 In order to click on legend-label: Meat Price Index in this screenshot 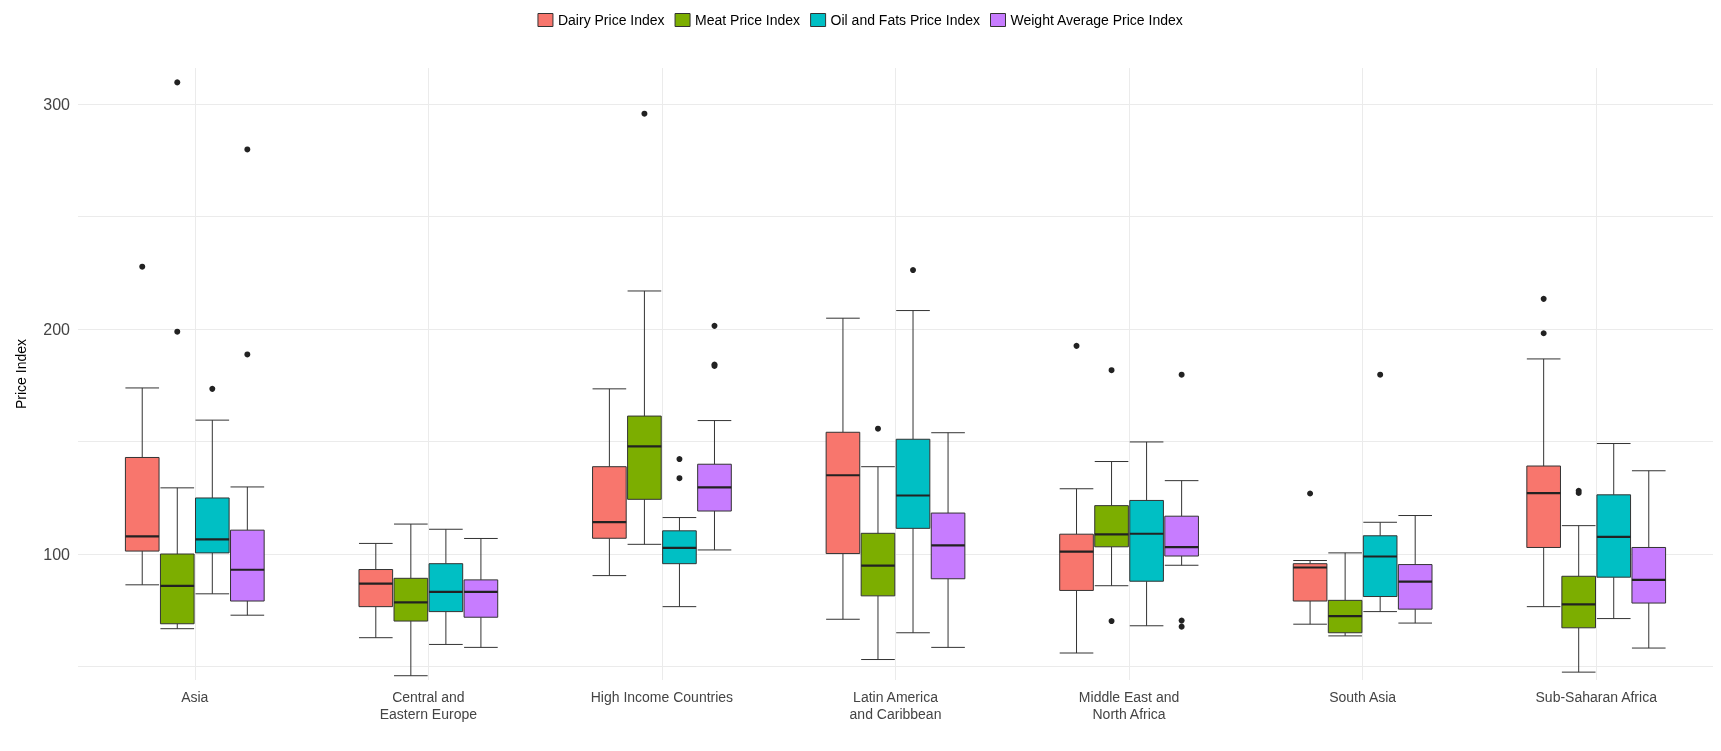, I will do `click(748, 20)`.